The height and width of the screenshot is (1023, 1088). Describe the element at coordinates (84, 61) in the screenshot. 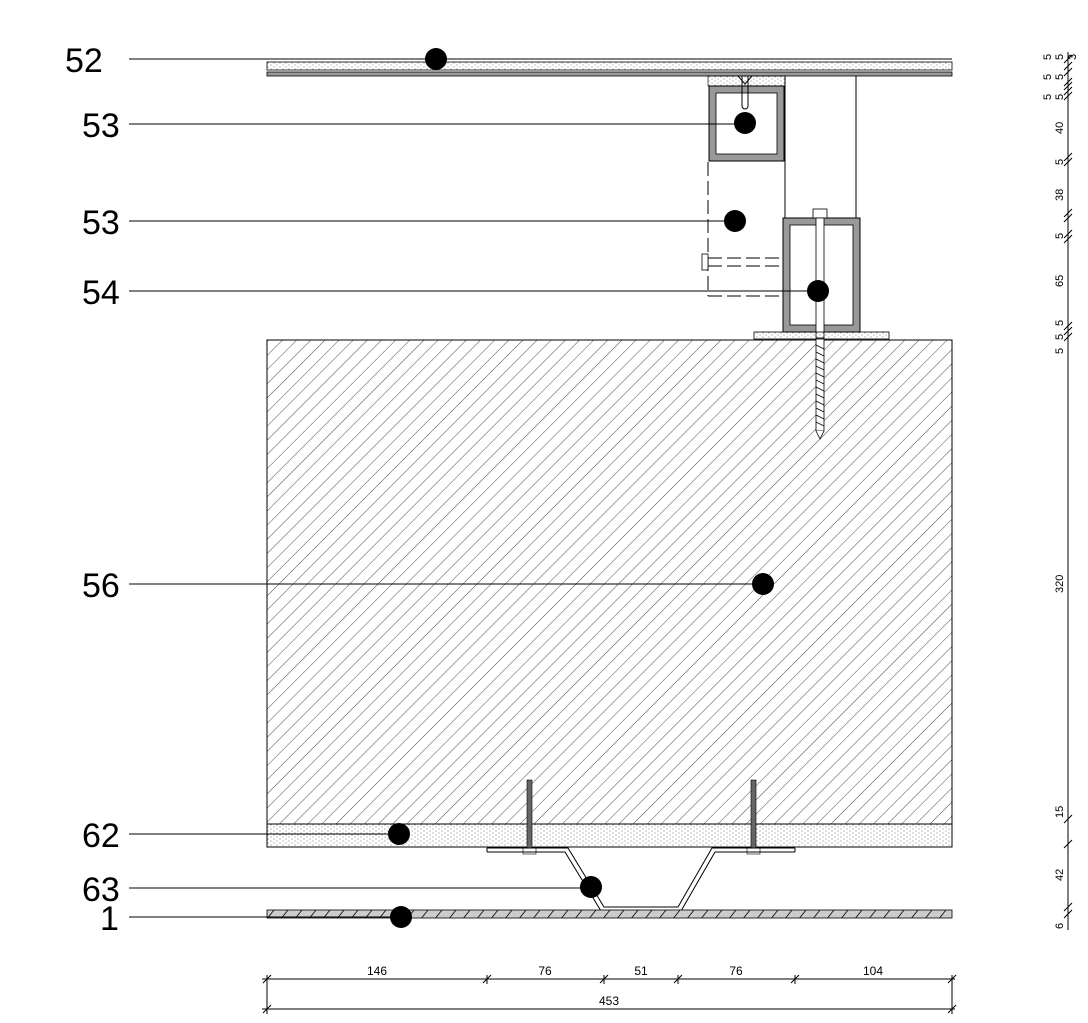

I see `callout-label-52: 52` at that location.